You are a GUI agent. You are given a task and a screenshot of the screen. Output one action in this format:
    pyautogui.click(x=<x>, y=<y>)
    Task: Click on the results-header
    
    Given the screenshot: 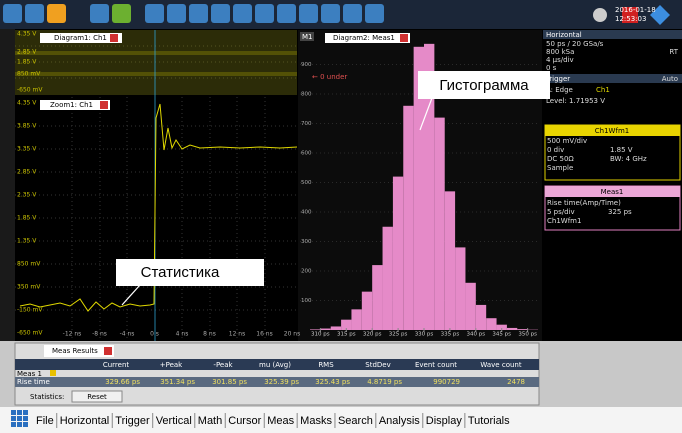 What is the action you would take?
    pyautogui.click(x=277, y=364)
    